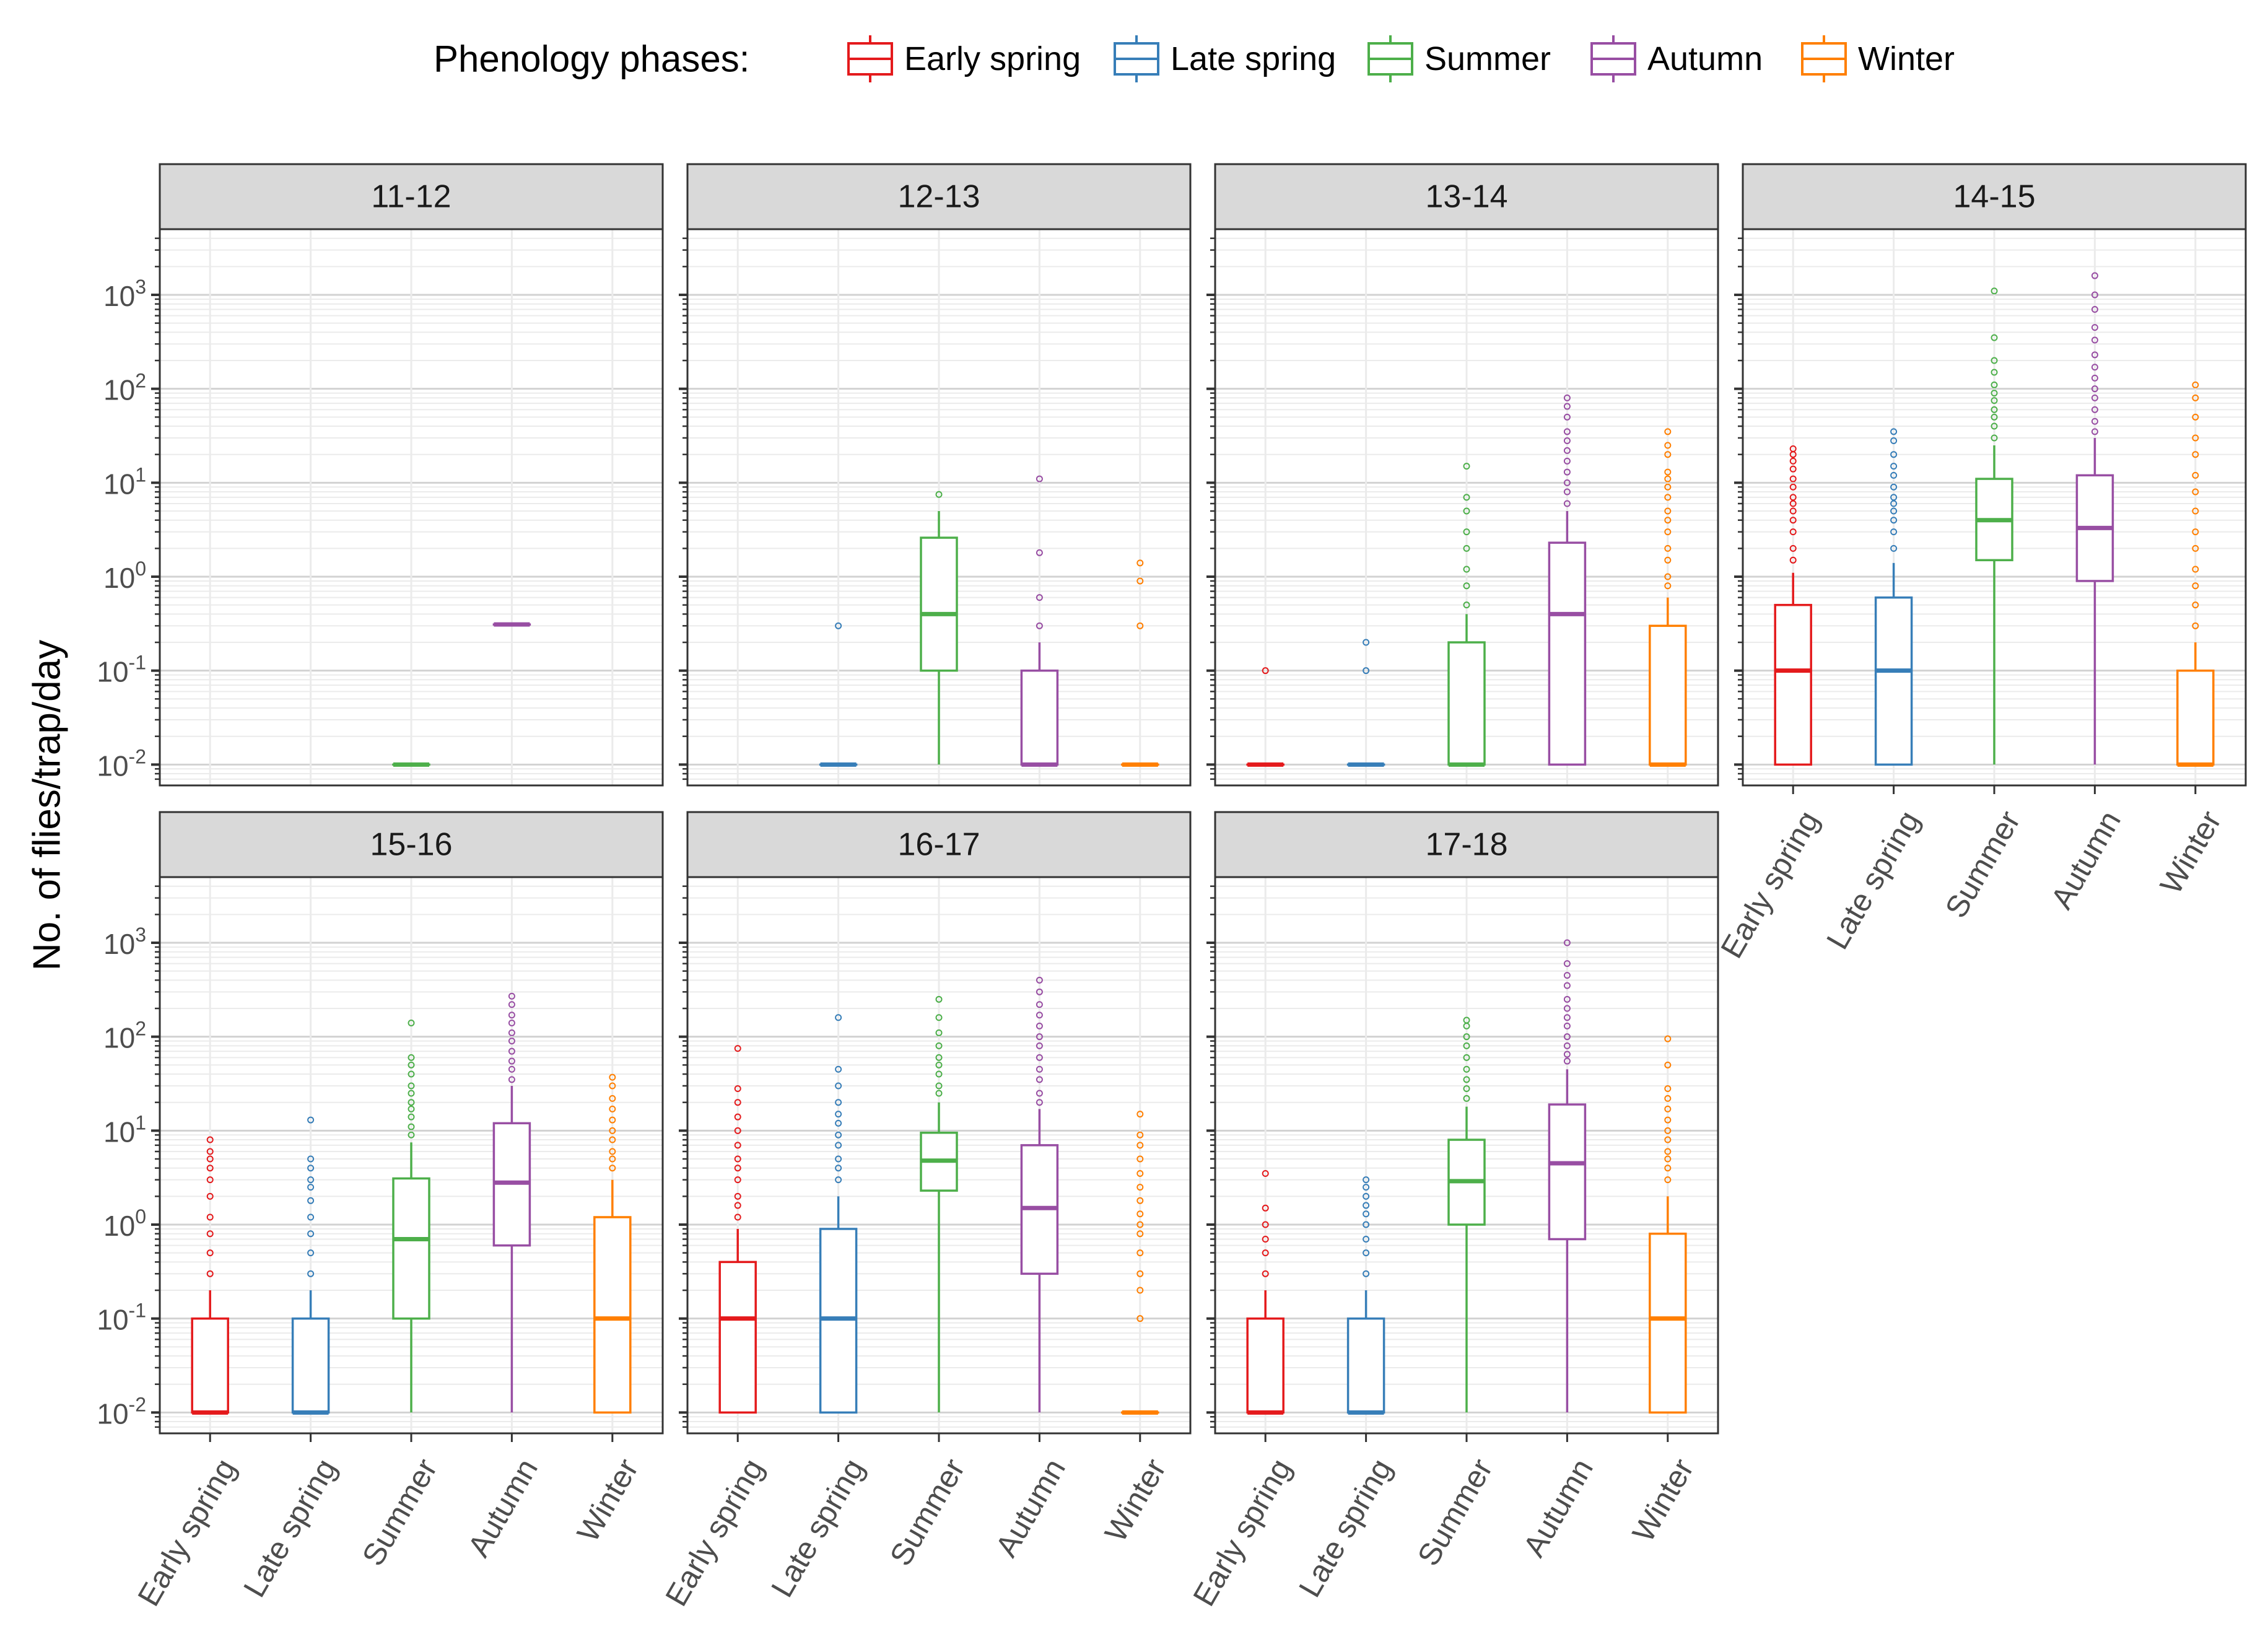  Describe the element at coordinates (1459, 58) in the screenshot. I see `legend-item-summer: Summer` at that location.